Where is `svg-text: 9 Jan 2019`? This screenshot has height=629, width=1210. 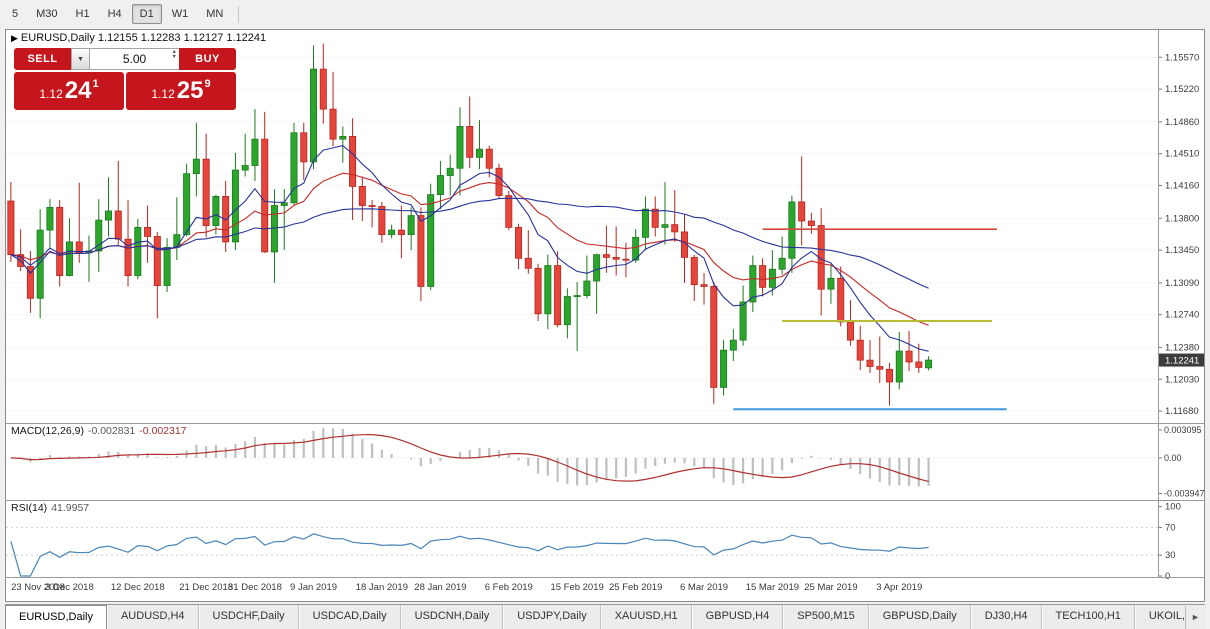 svg-text: 9 Jan 2019 is located at coordinates (313, 587).